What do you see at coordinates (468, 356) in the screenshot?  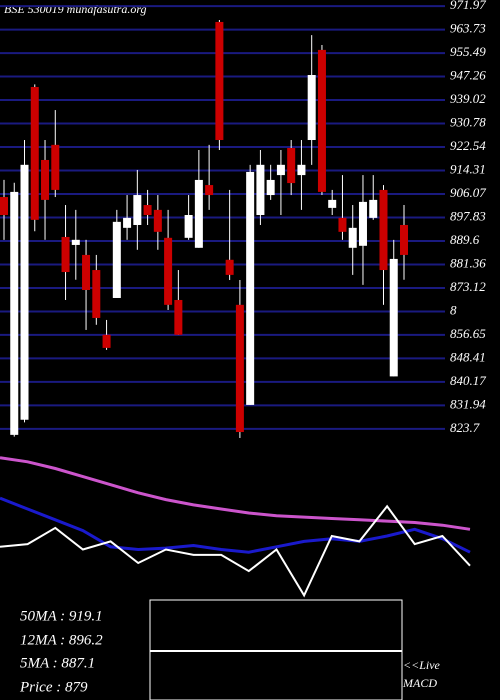 I see `y-tick-label: 848.41` at bounding box center [468, 356].